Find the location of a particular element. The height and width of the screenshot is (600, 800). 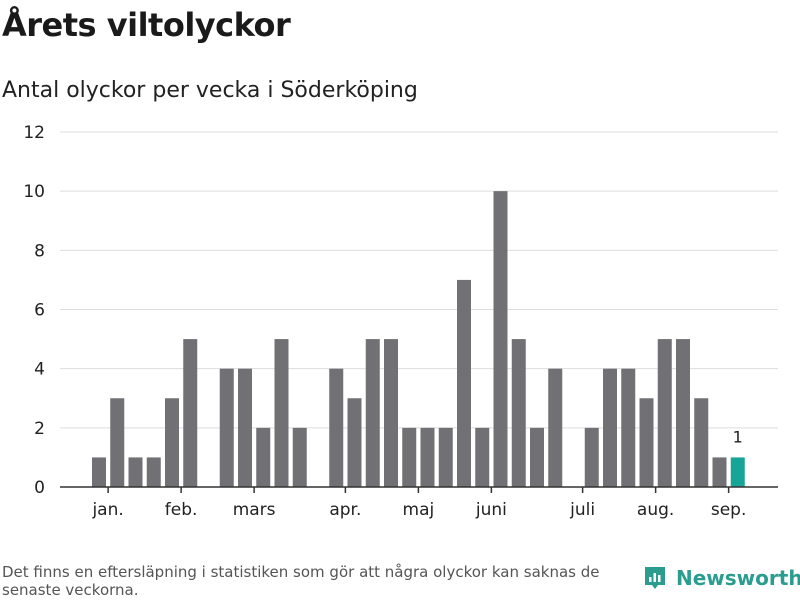

x-tick-label: juli is located at coordinates (582, 510).